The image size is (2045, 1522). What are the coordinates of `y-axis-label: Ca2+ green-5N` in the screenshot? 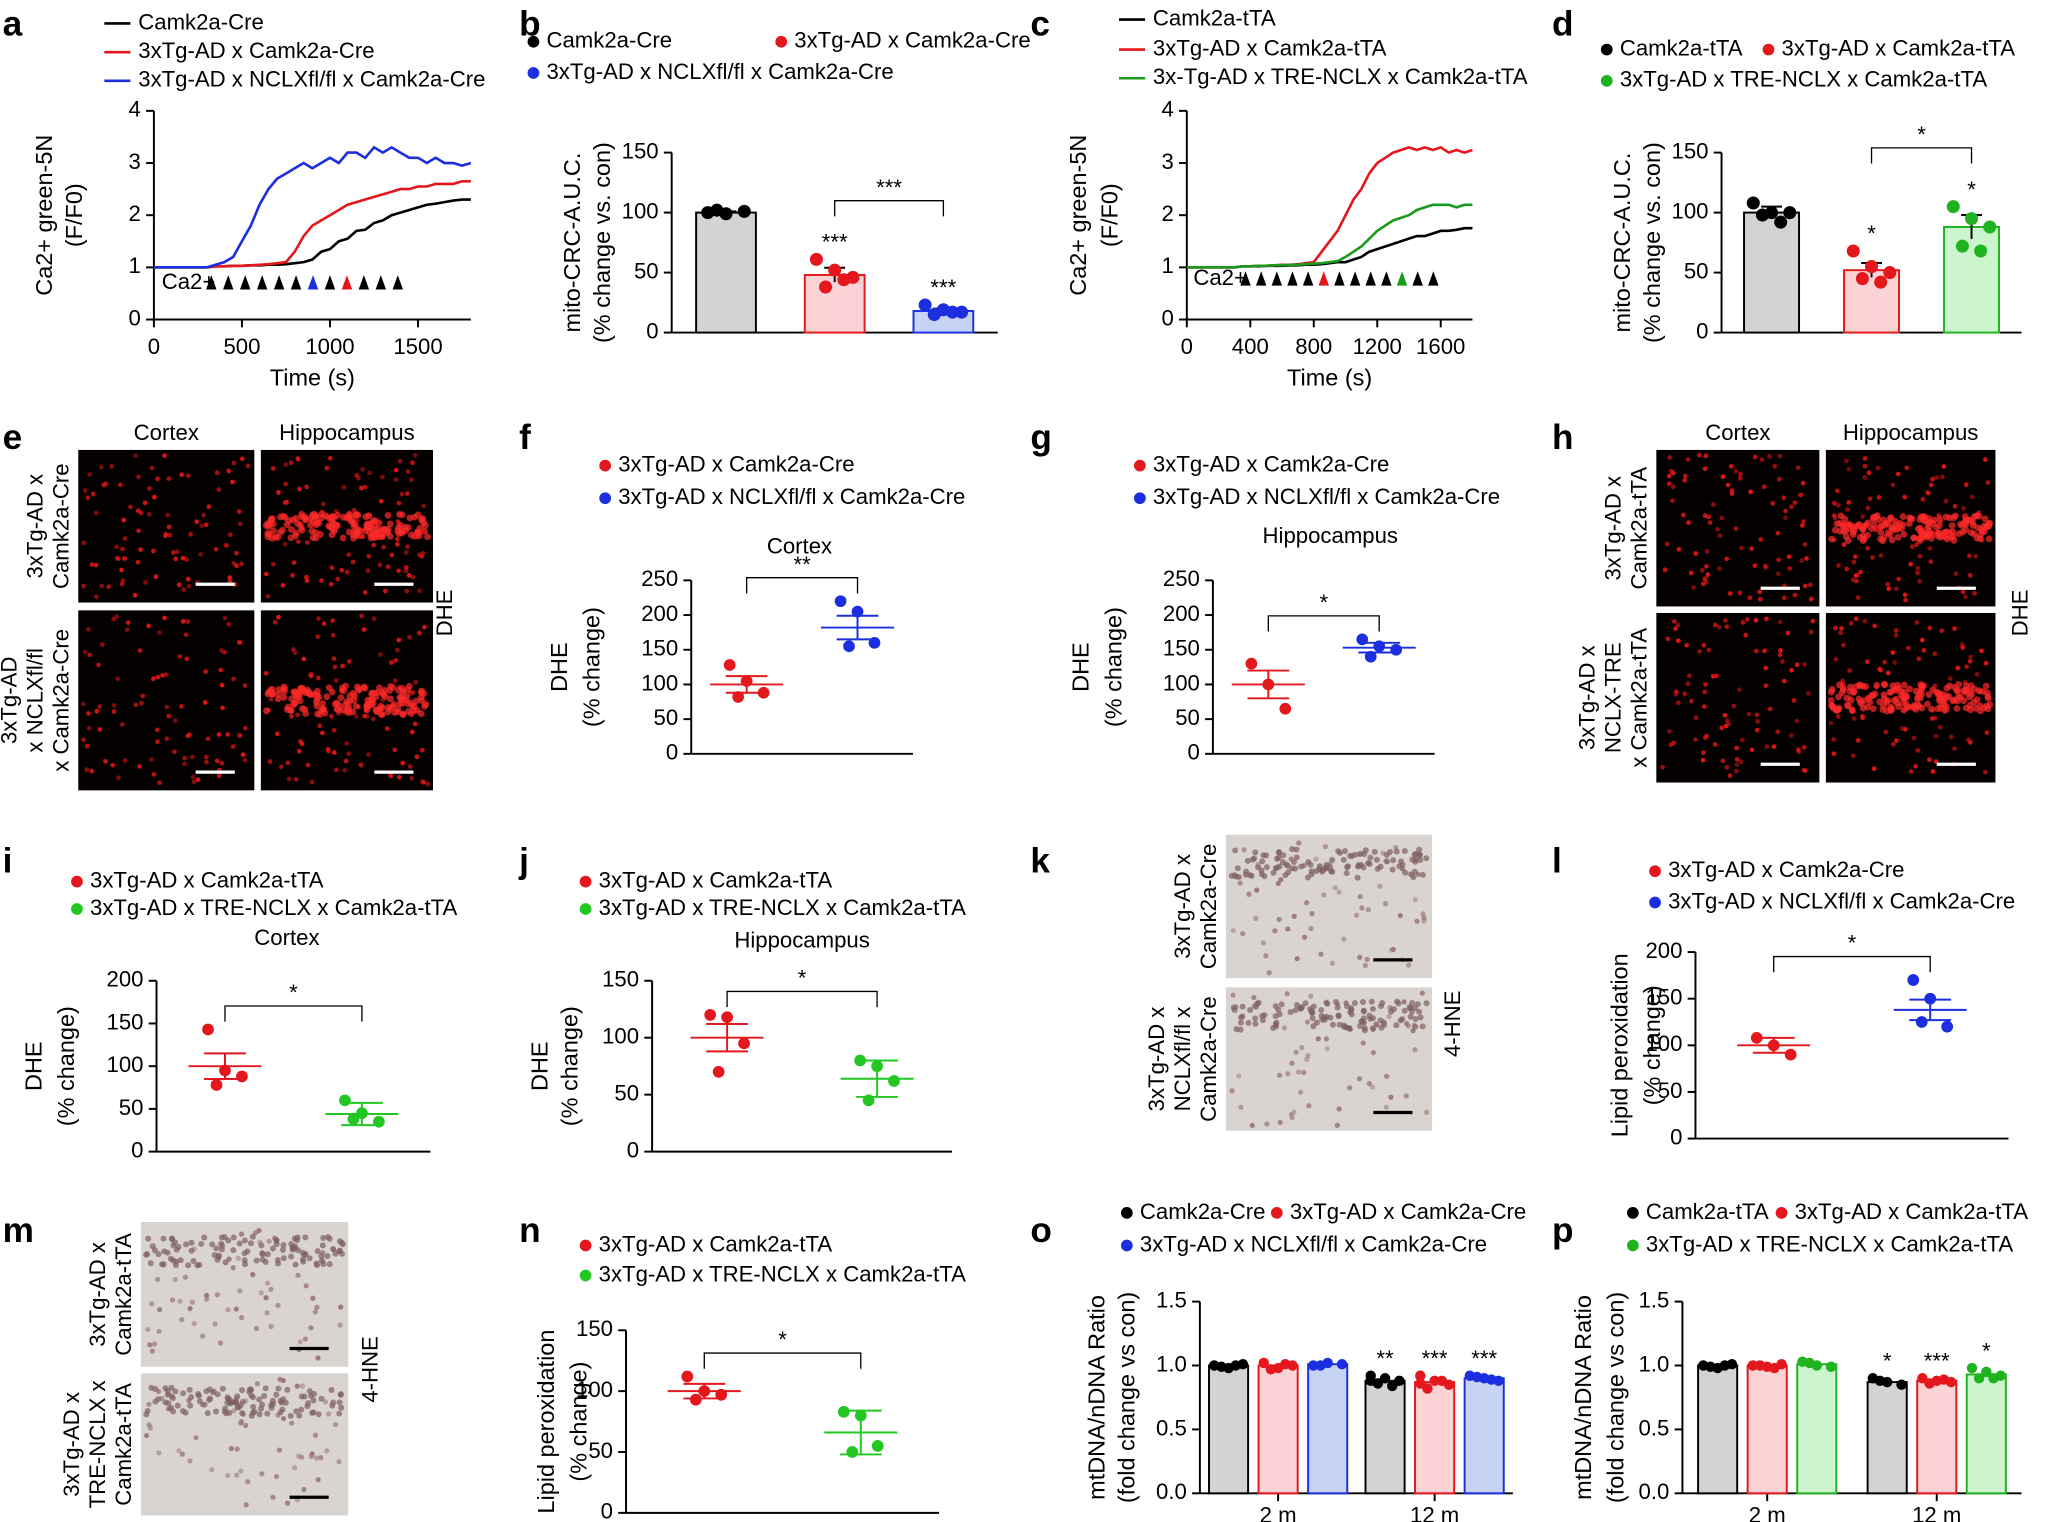 It's located at (44, 215).